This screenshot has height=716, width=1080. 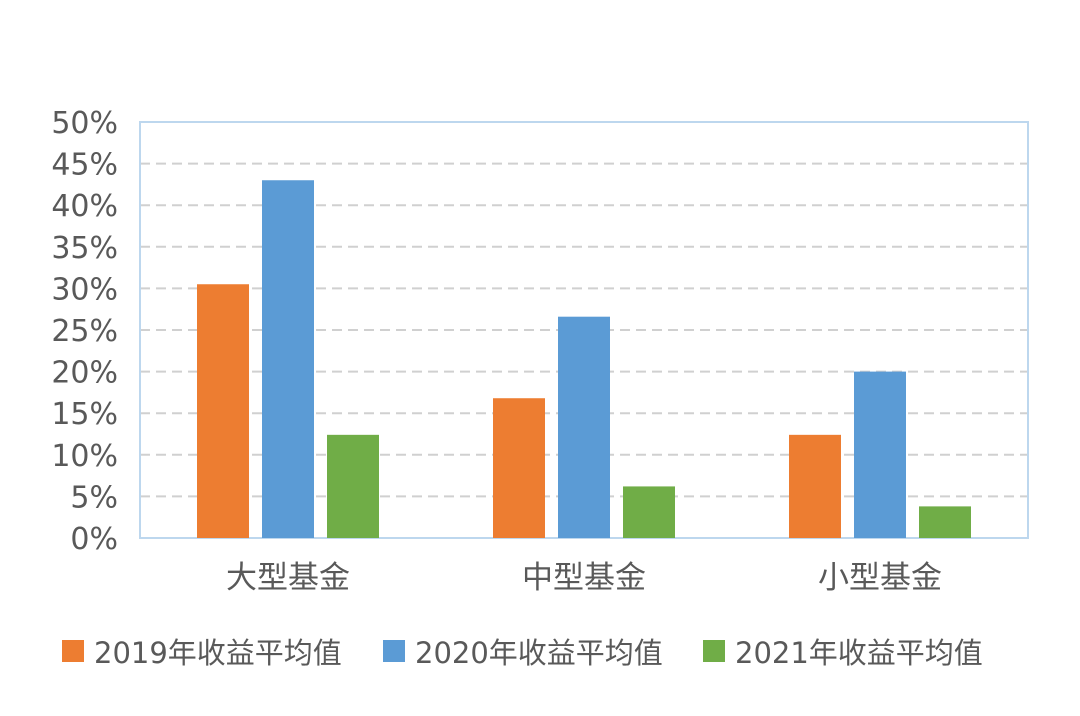 What do you see at coordinates (218, 653) in the screenshot?
I see `legend-label-1: 2019年收益平均值` at bounding box center [218, 653].